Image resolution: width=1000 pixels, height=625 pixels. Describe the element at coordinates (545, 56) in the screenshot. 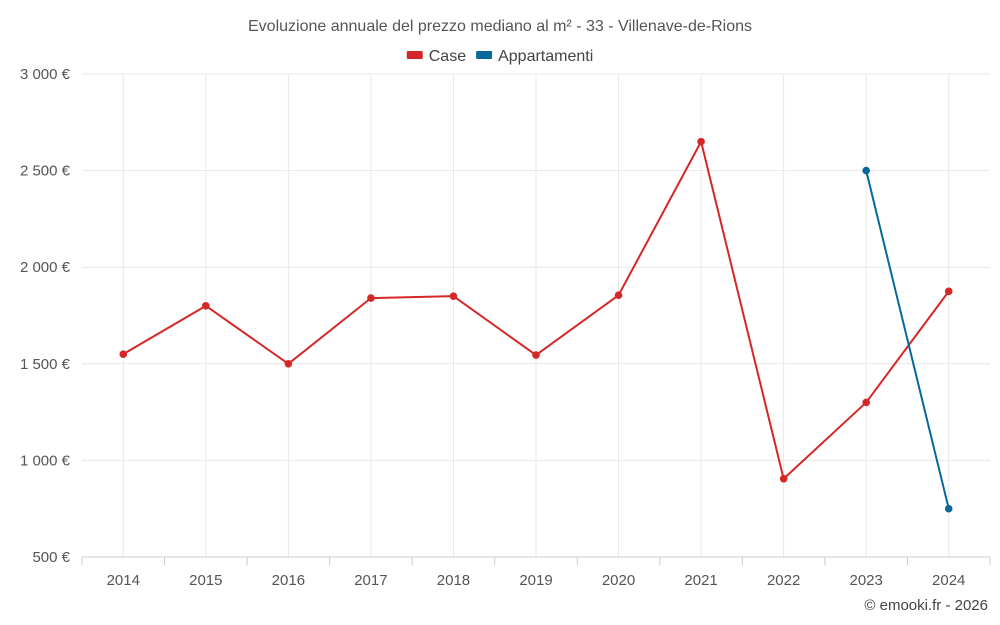

I see `legend-label: Appartamenti` at that location.